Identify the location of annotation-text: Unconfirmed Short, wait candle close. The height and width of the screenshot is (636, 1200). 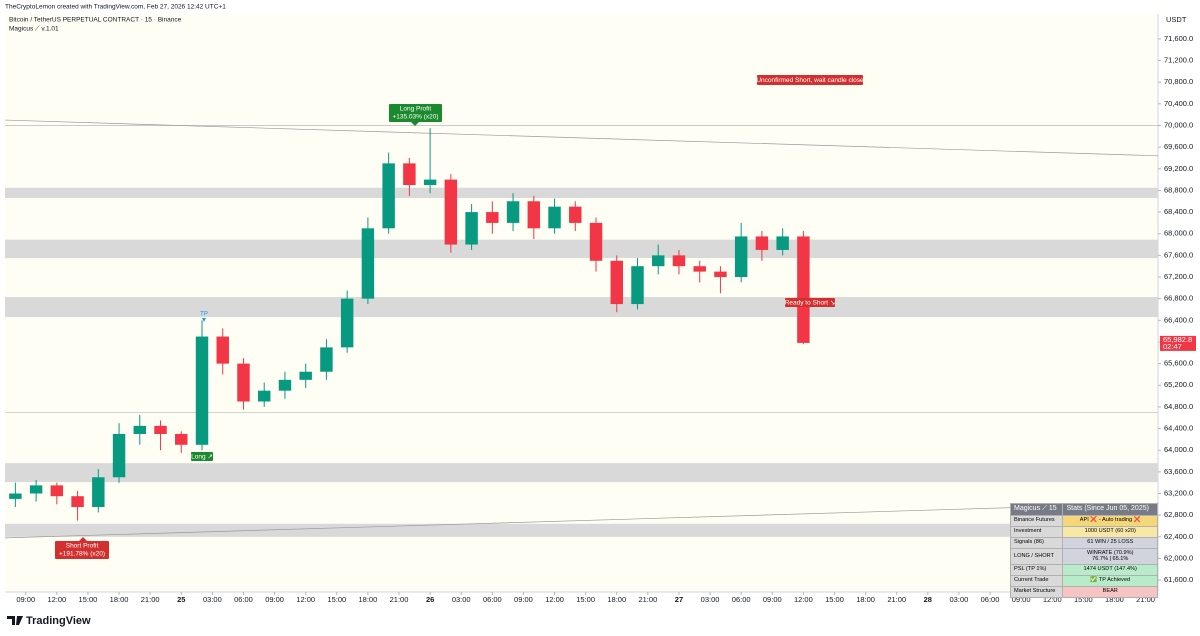
(810, 80).